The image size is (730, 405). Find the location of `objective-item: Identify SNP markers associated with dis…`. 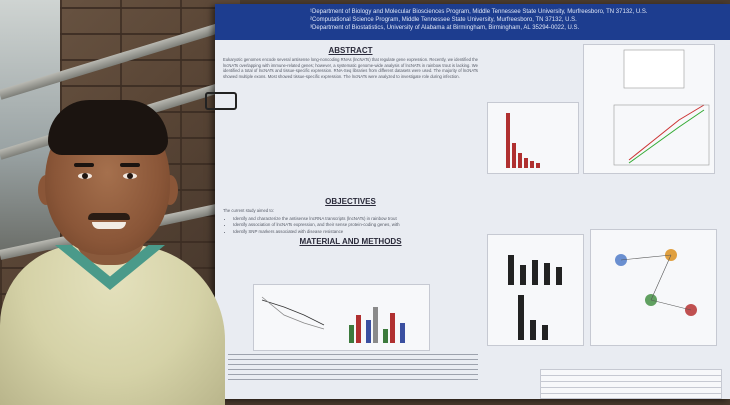

objective-item: Identify SNP markers associated with dis… is located at coordinates (355, 232).